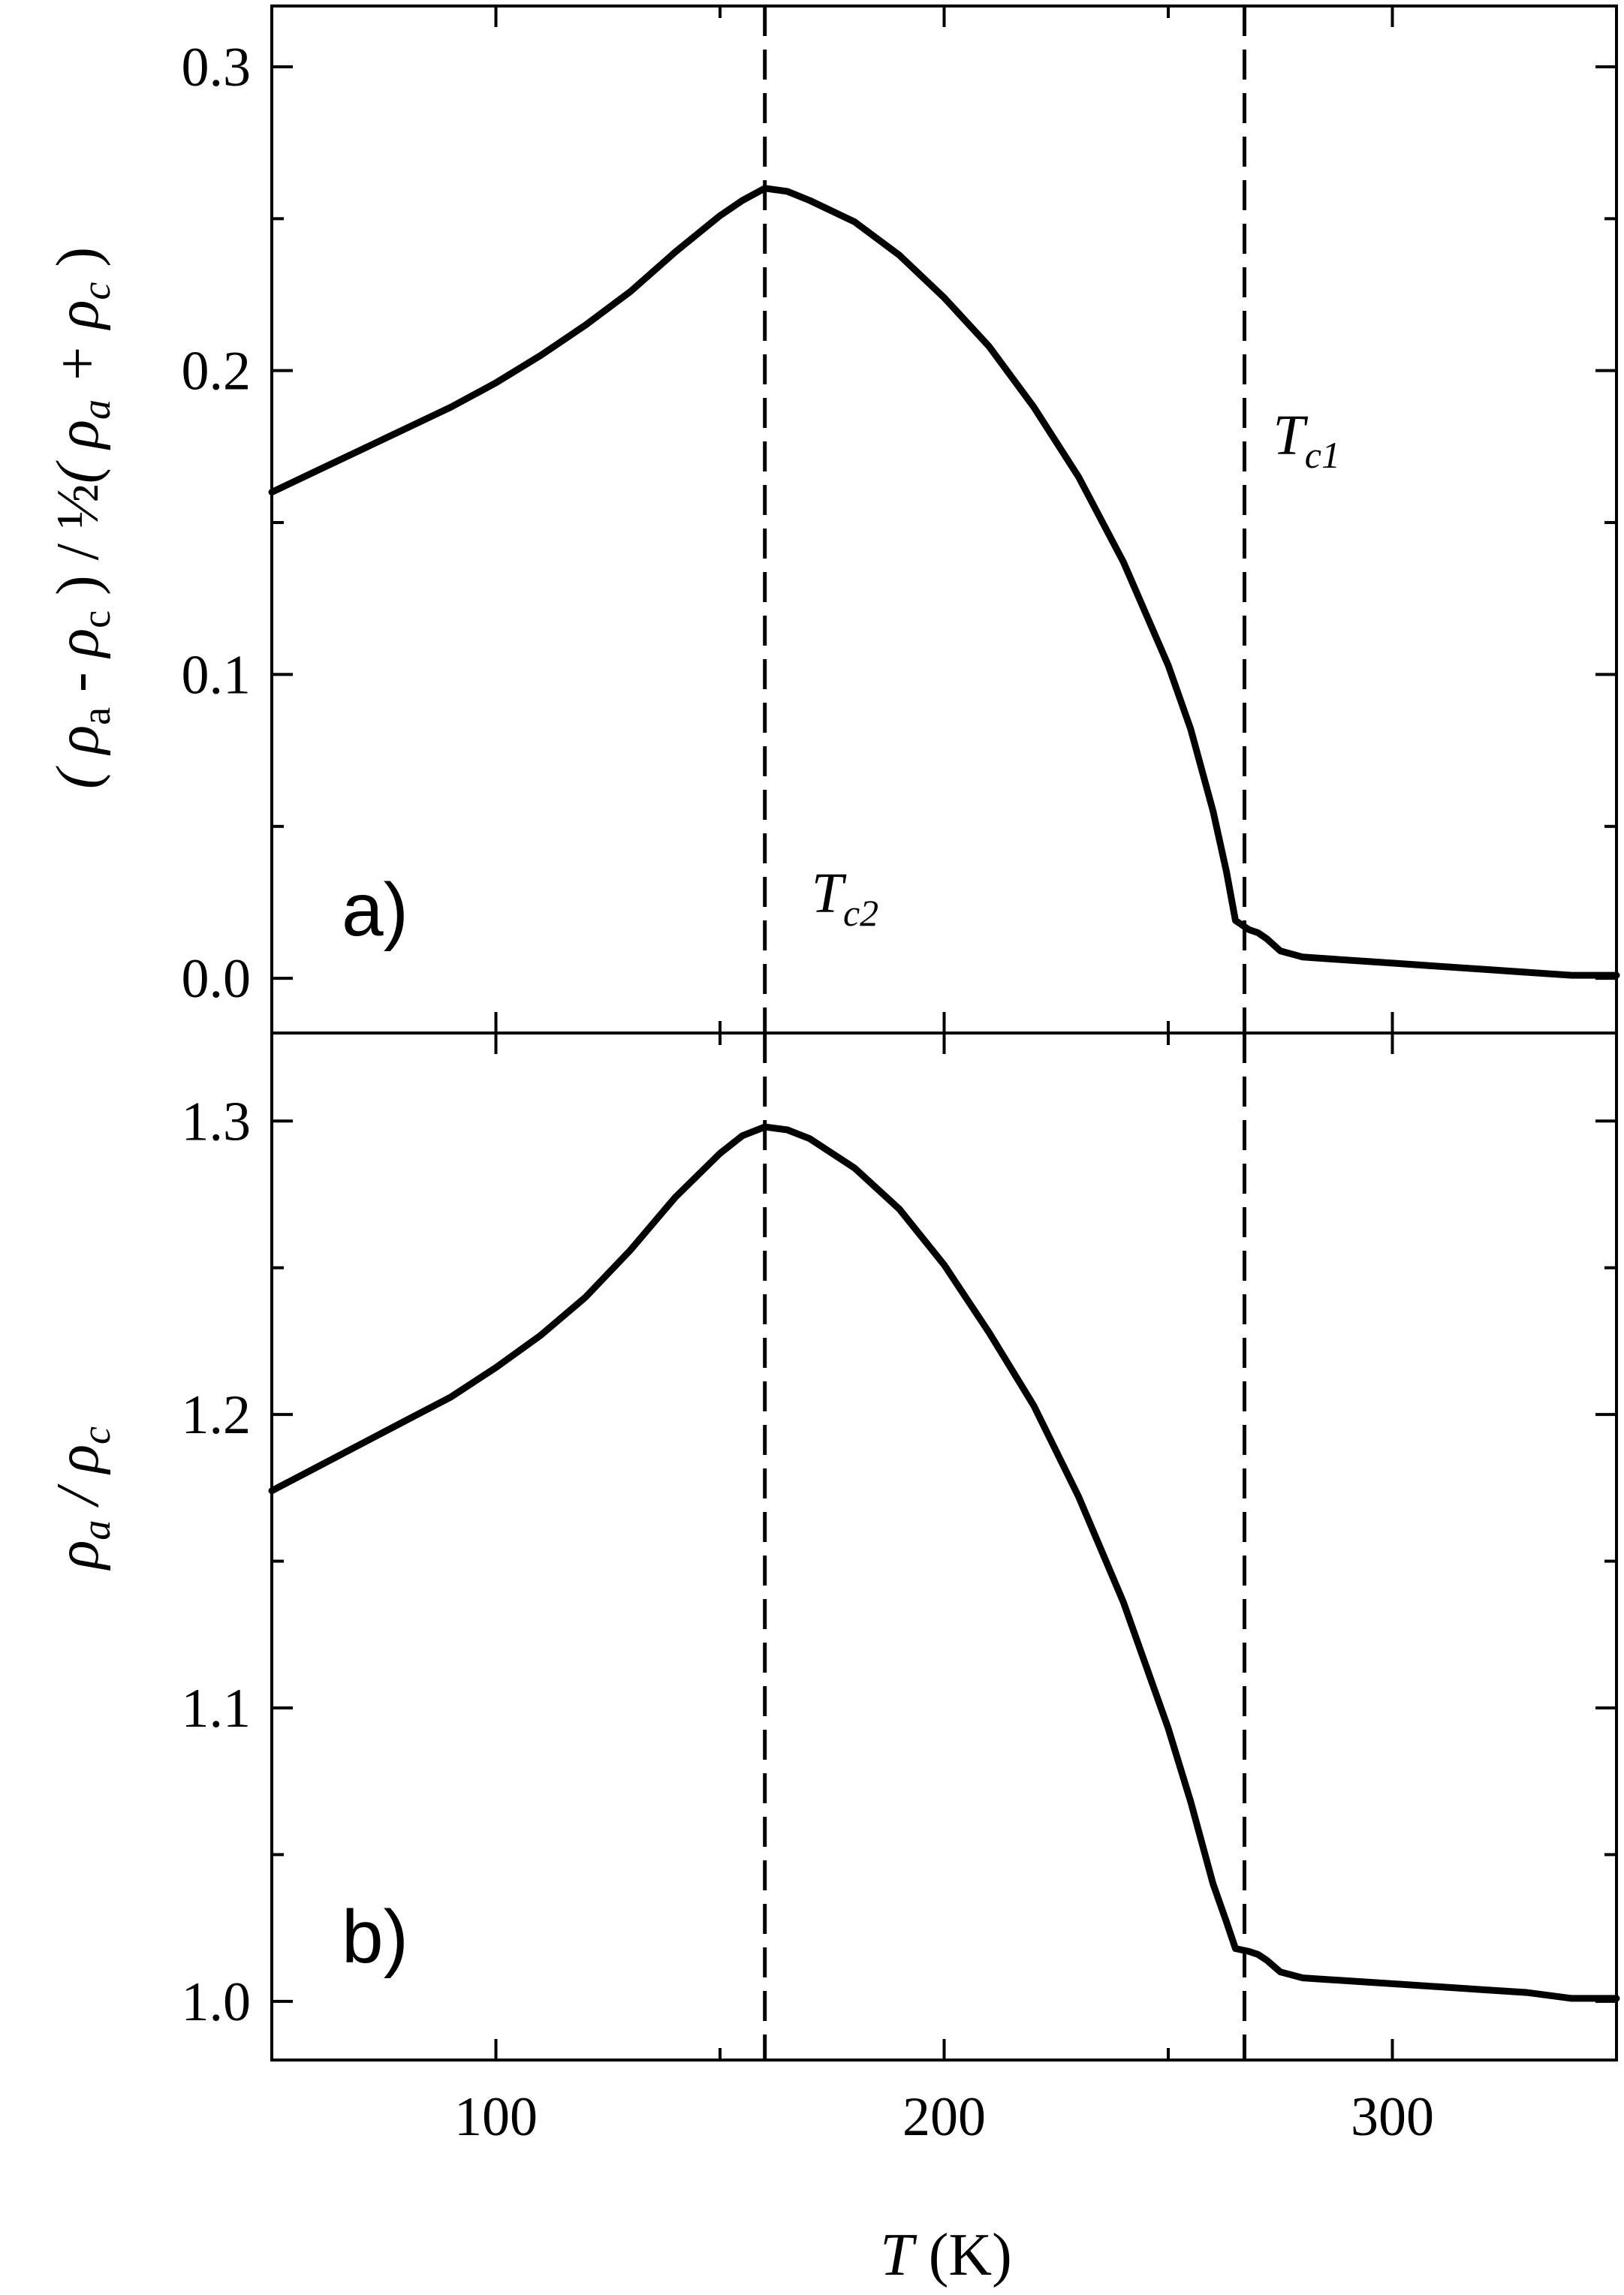 This screenshot has height=2295, width=1624. I want to click on y-axis-title-b: ρa / ρc, so click(82, 1498).